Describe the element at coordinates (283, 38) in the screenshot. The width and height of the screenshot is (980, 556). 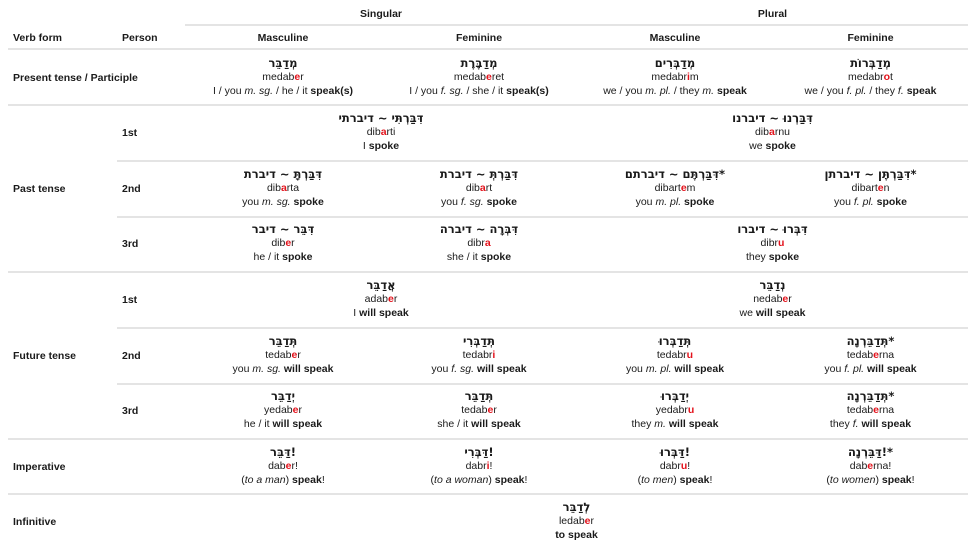
I see `column-header-sg-masculine: Masculine` at that location.